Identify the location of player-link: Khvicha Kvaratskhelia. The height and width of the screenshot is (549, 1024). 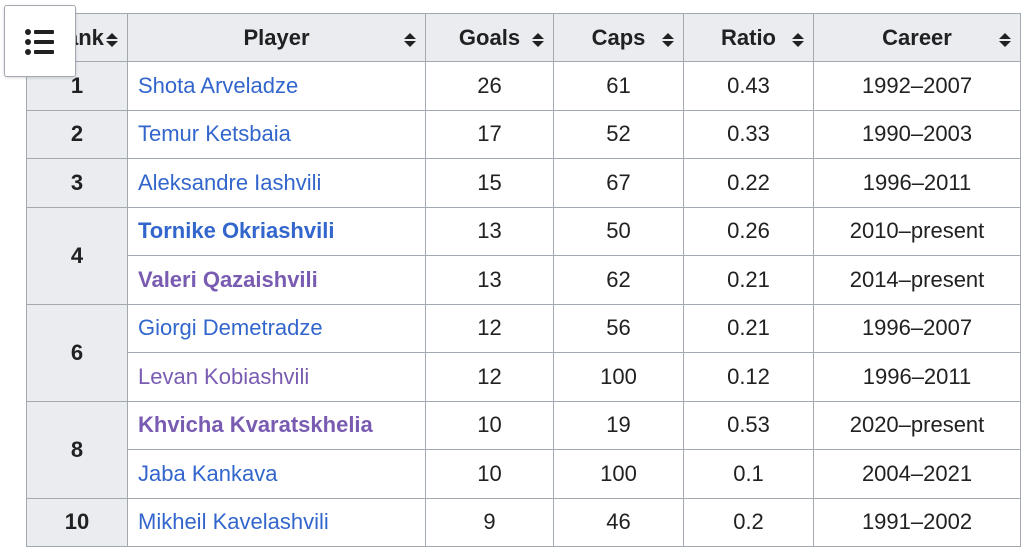
(255, 425).